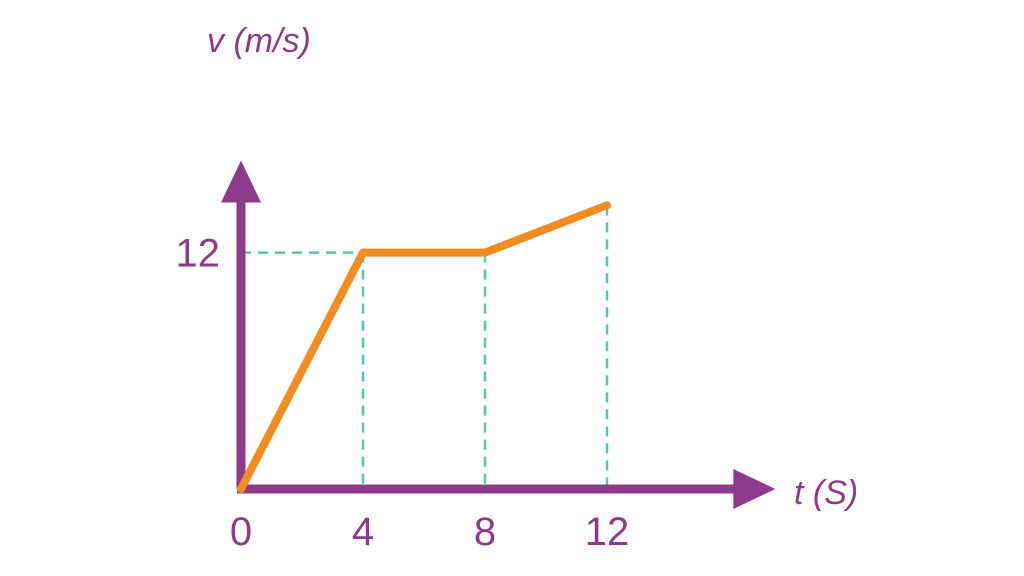  What do you see at coordinates (241, 181) in the screenshot?
I see `y-axis-arrow` at bounding box center [241, 181].